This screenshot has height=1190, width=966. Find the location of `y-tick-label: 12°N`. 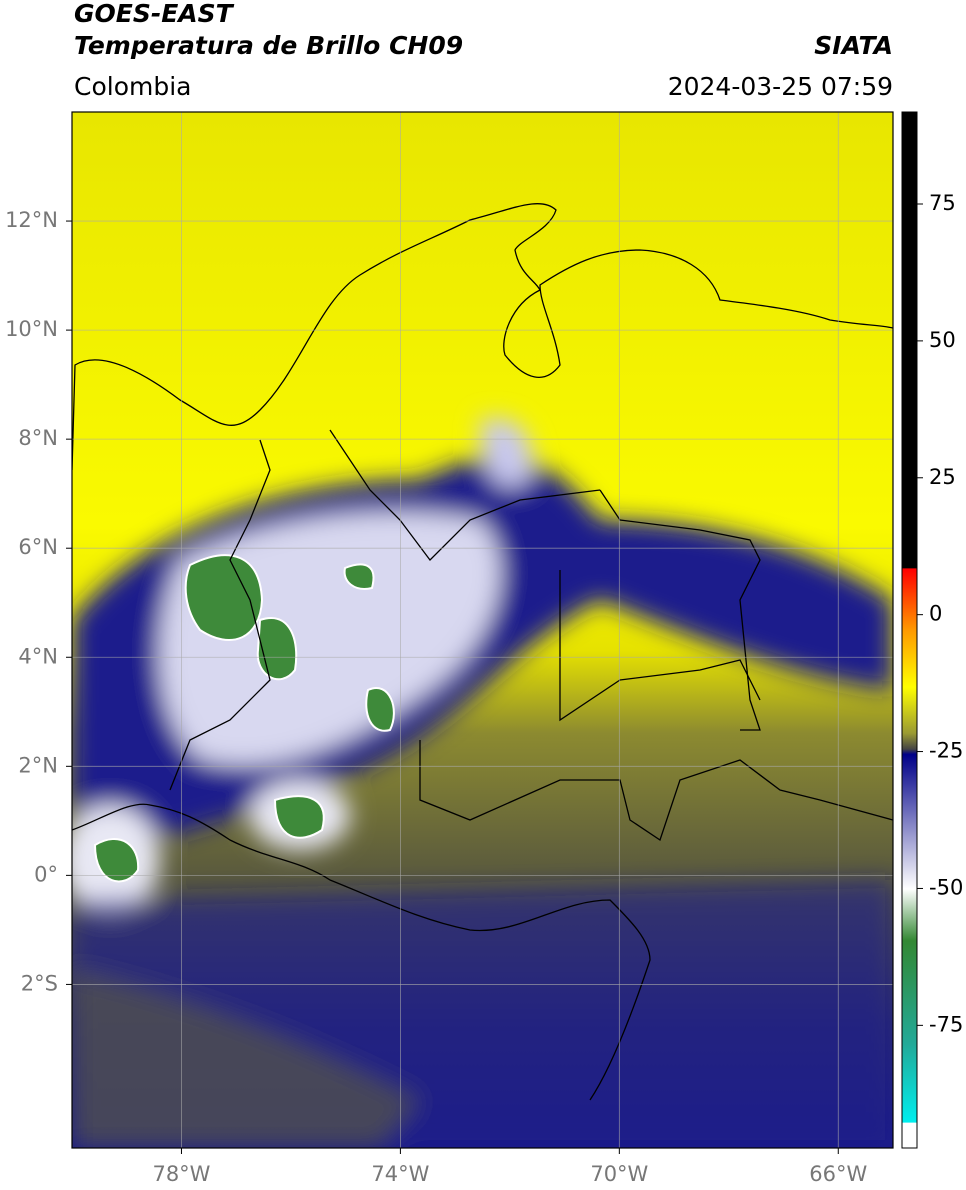

y-tick-label: 12°N is located at coordinates (31, 220).